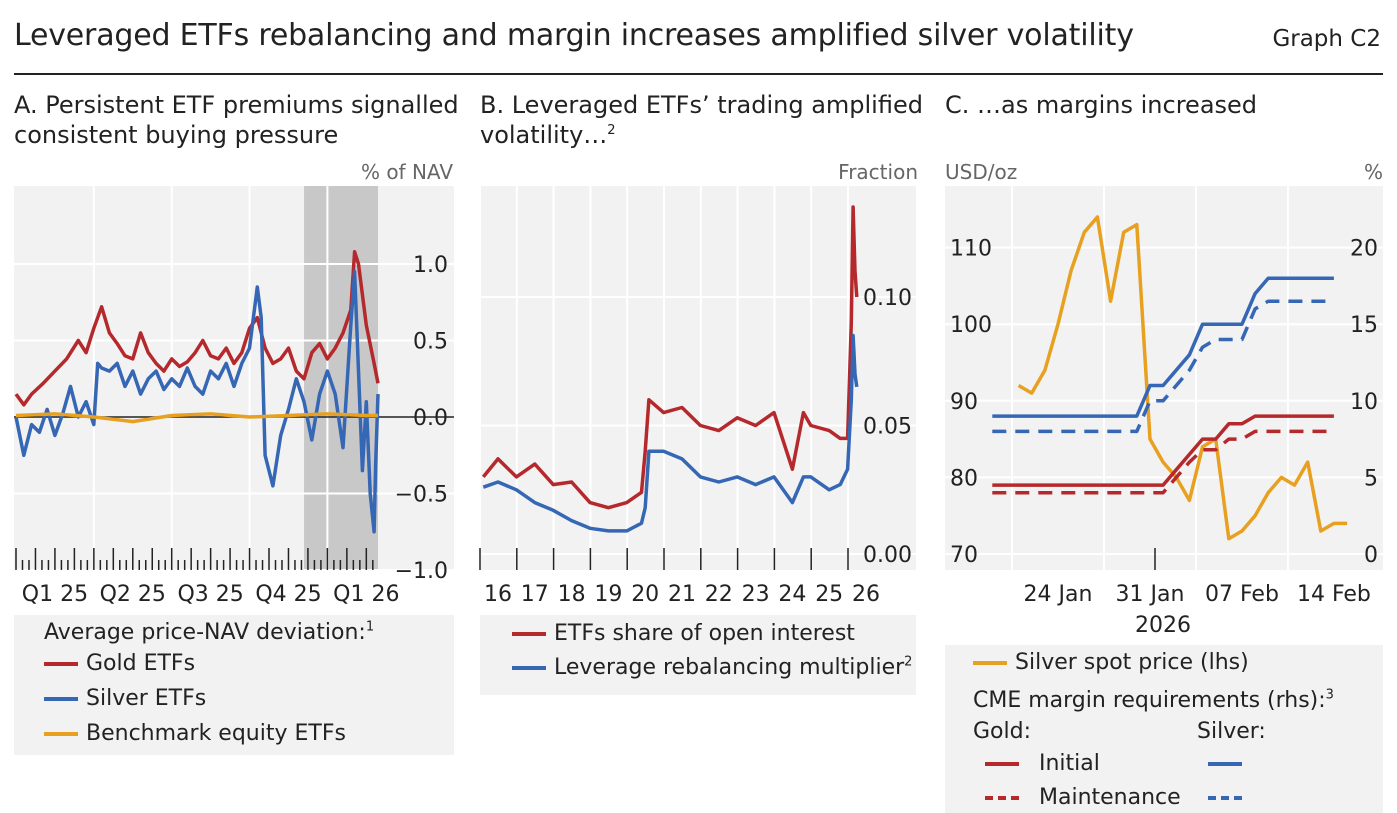  What do you see at coordinates (572, 594) in the screenshot?
I see `panel-b-xtick-label: 18` at bounding box center [572, 594].